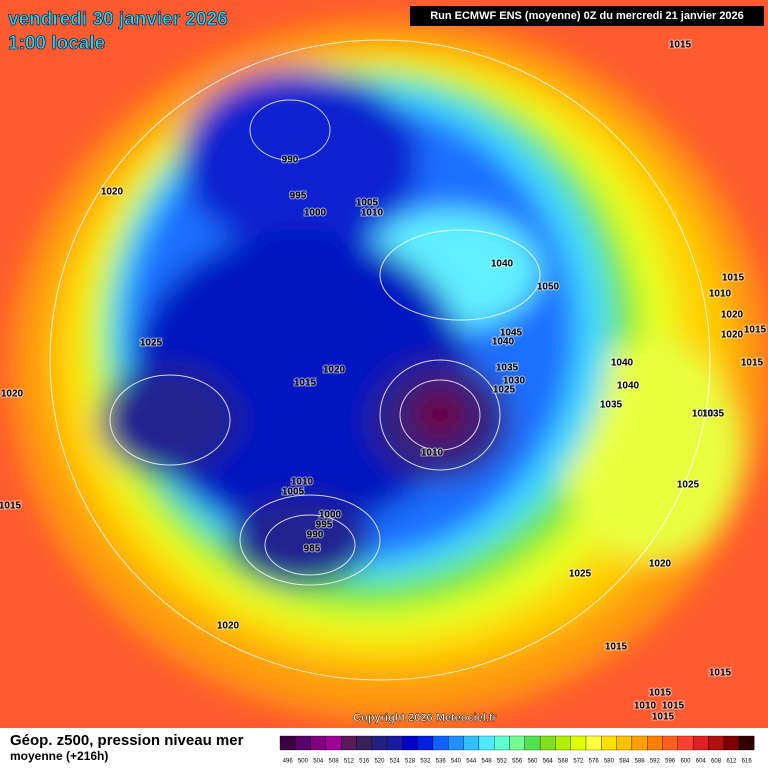 Image resolution: width=768 pixels, height=773 pixels. I want to click on legend-label: 576, so click(594, 762).